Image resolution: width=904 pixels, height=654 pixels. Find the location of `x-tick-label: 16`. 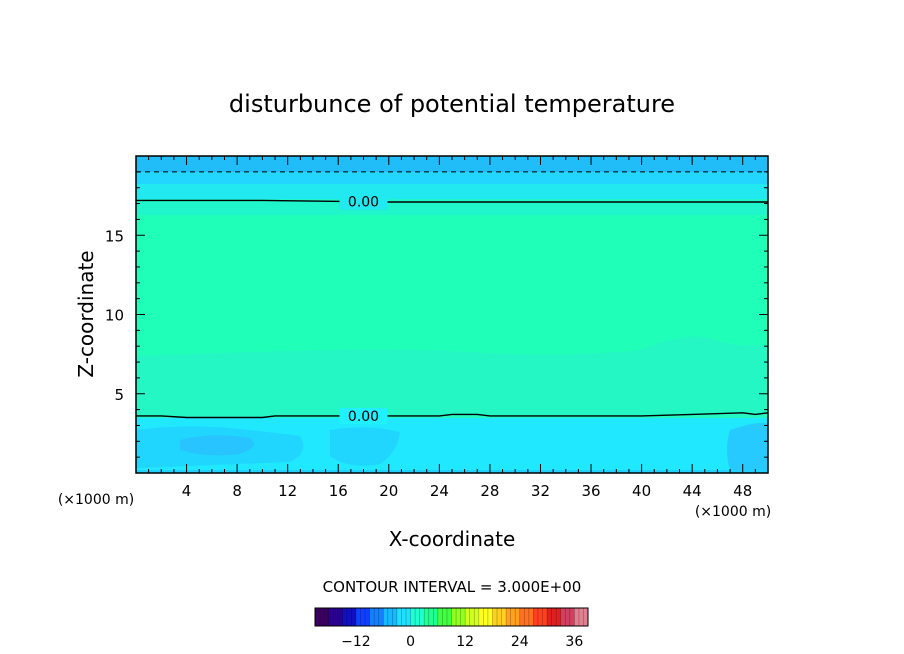

x-tick-label: 16 is located at coordinates (338, 491).